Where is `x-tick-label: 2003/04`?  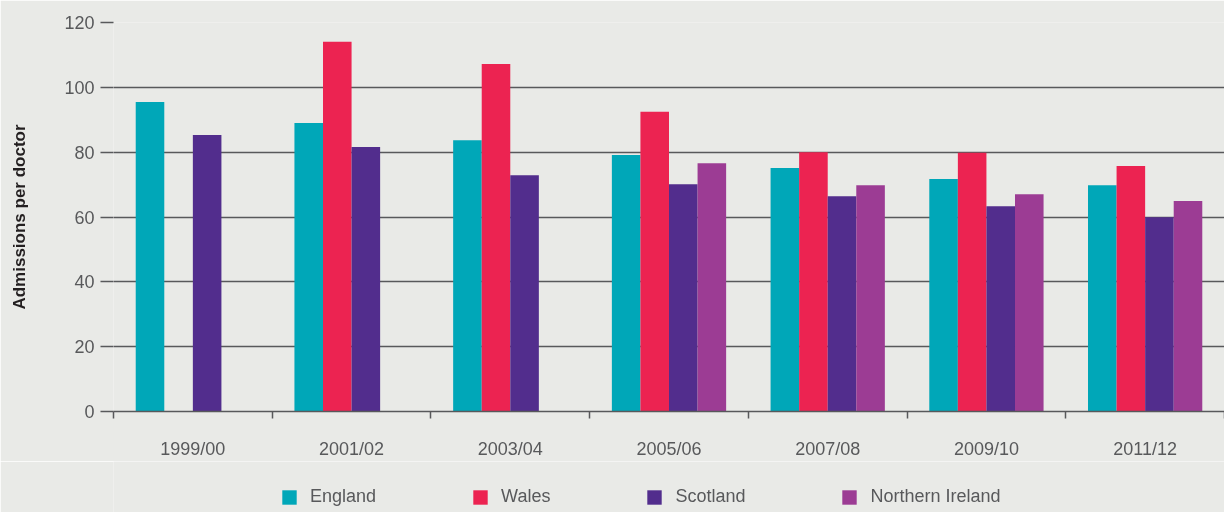 x-tick-label: 2003/04 is located at coordinates (510, 448).